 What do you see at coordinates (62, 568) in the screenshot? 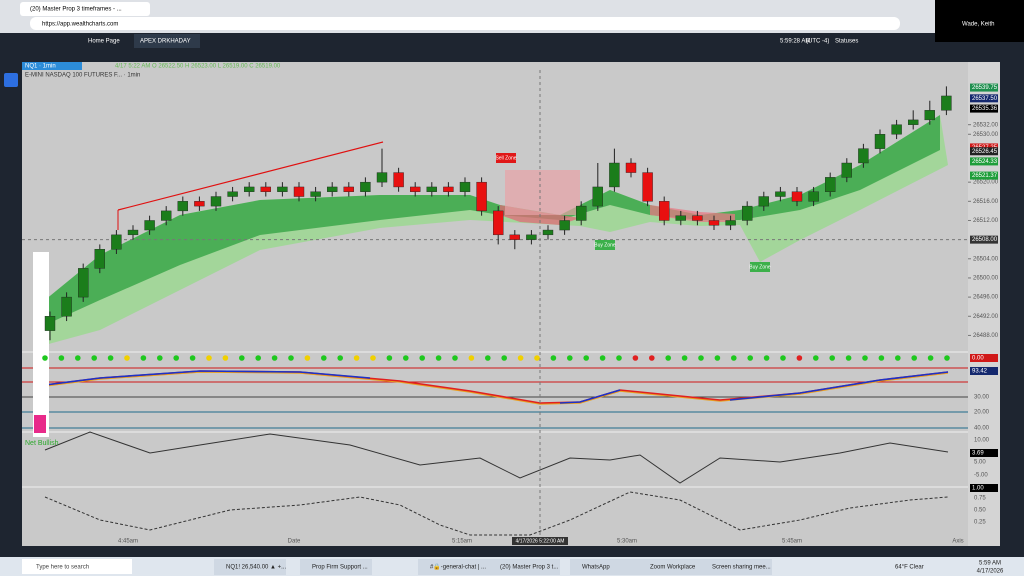
I see `search-text: Type here to search` at bounding box center [62, 568].